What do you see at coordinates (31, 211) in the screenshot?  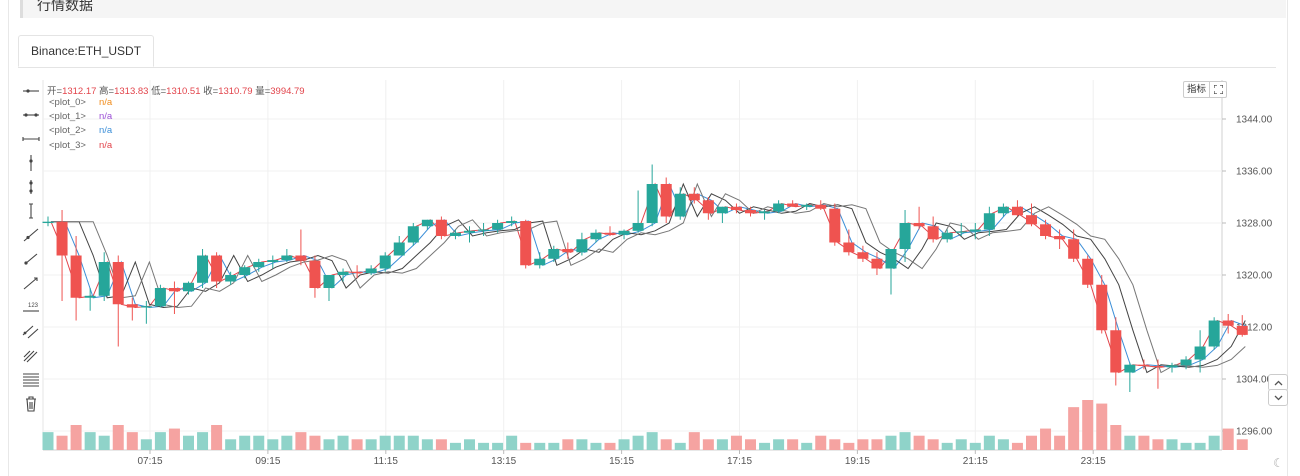 I see `vertical-line-tool` at bounding box center [31, 211].